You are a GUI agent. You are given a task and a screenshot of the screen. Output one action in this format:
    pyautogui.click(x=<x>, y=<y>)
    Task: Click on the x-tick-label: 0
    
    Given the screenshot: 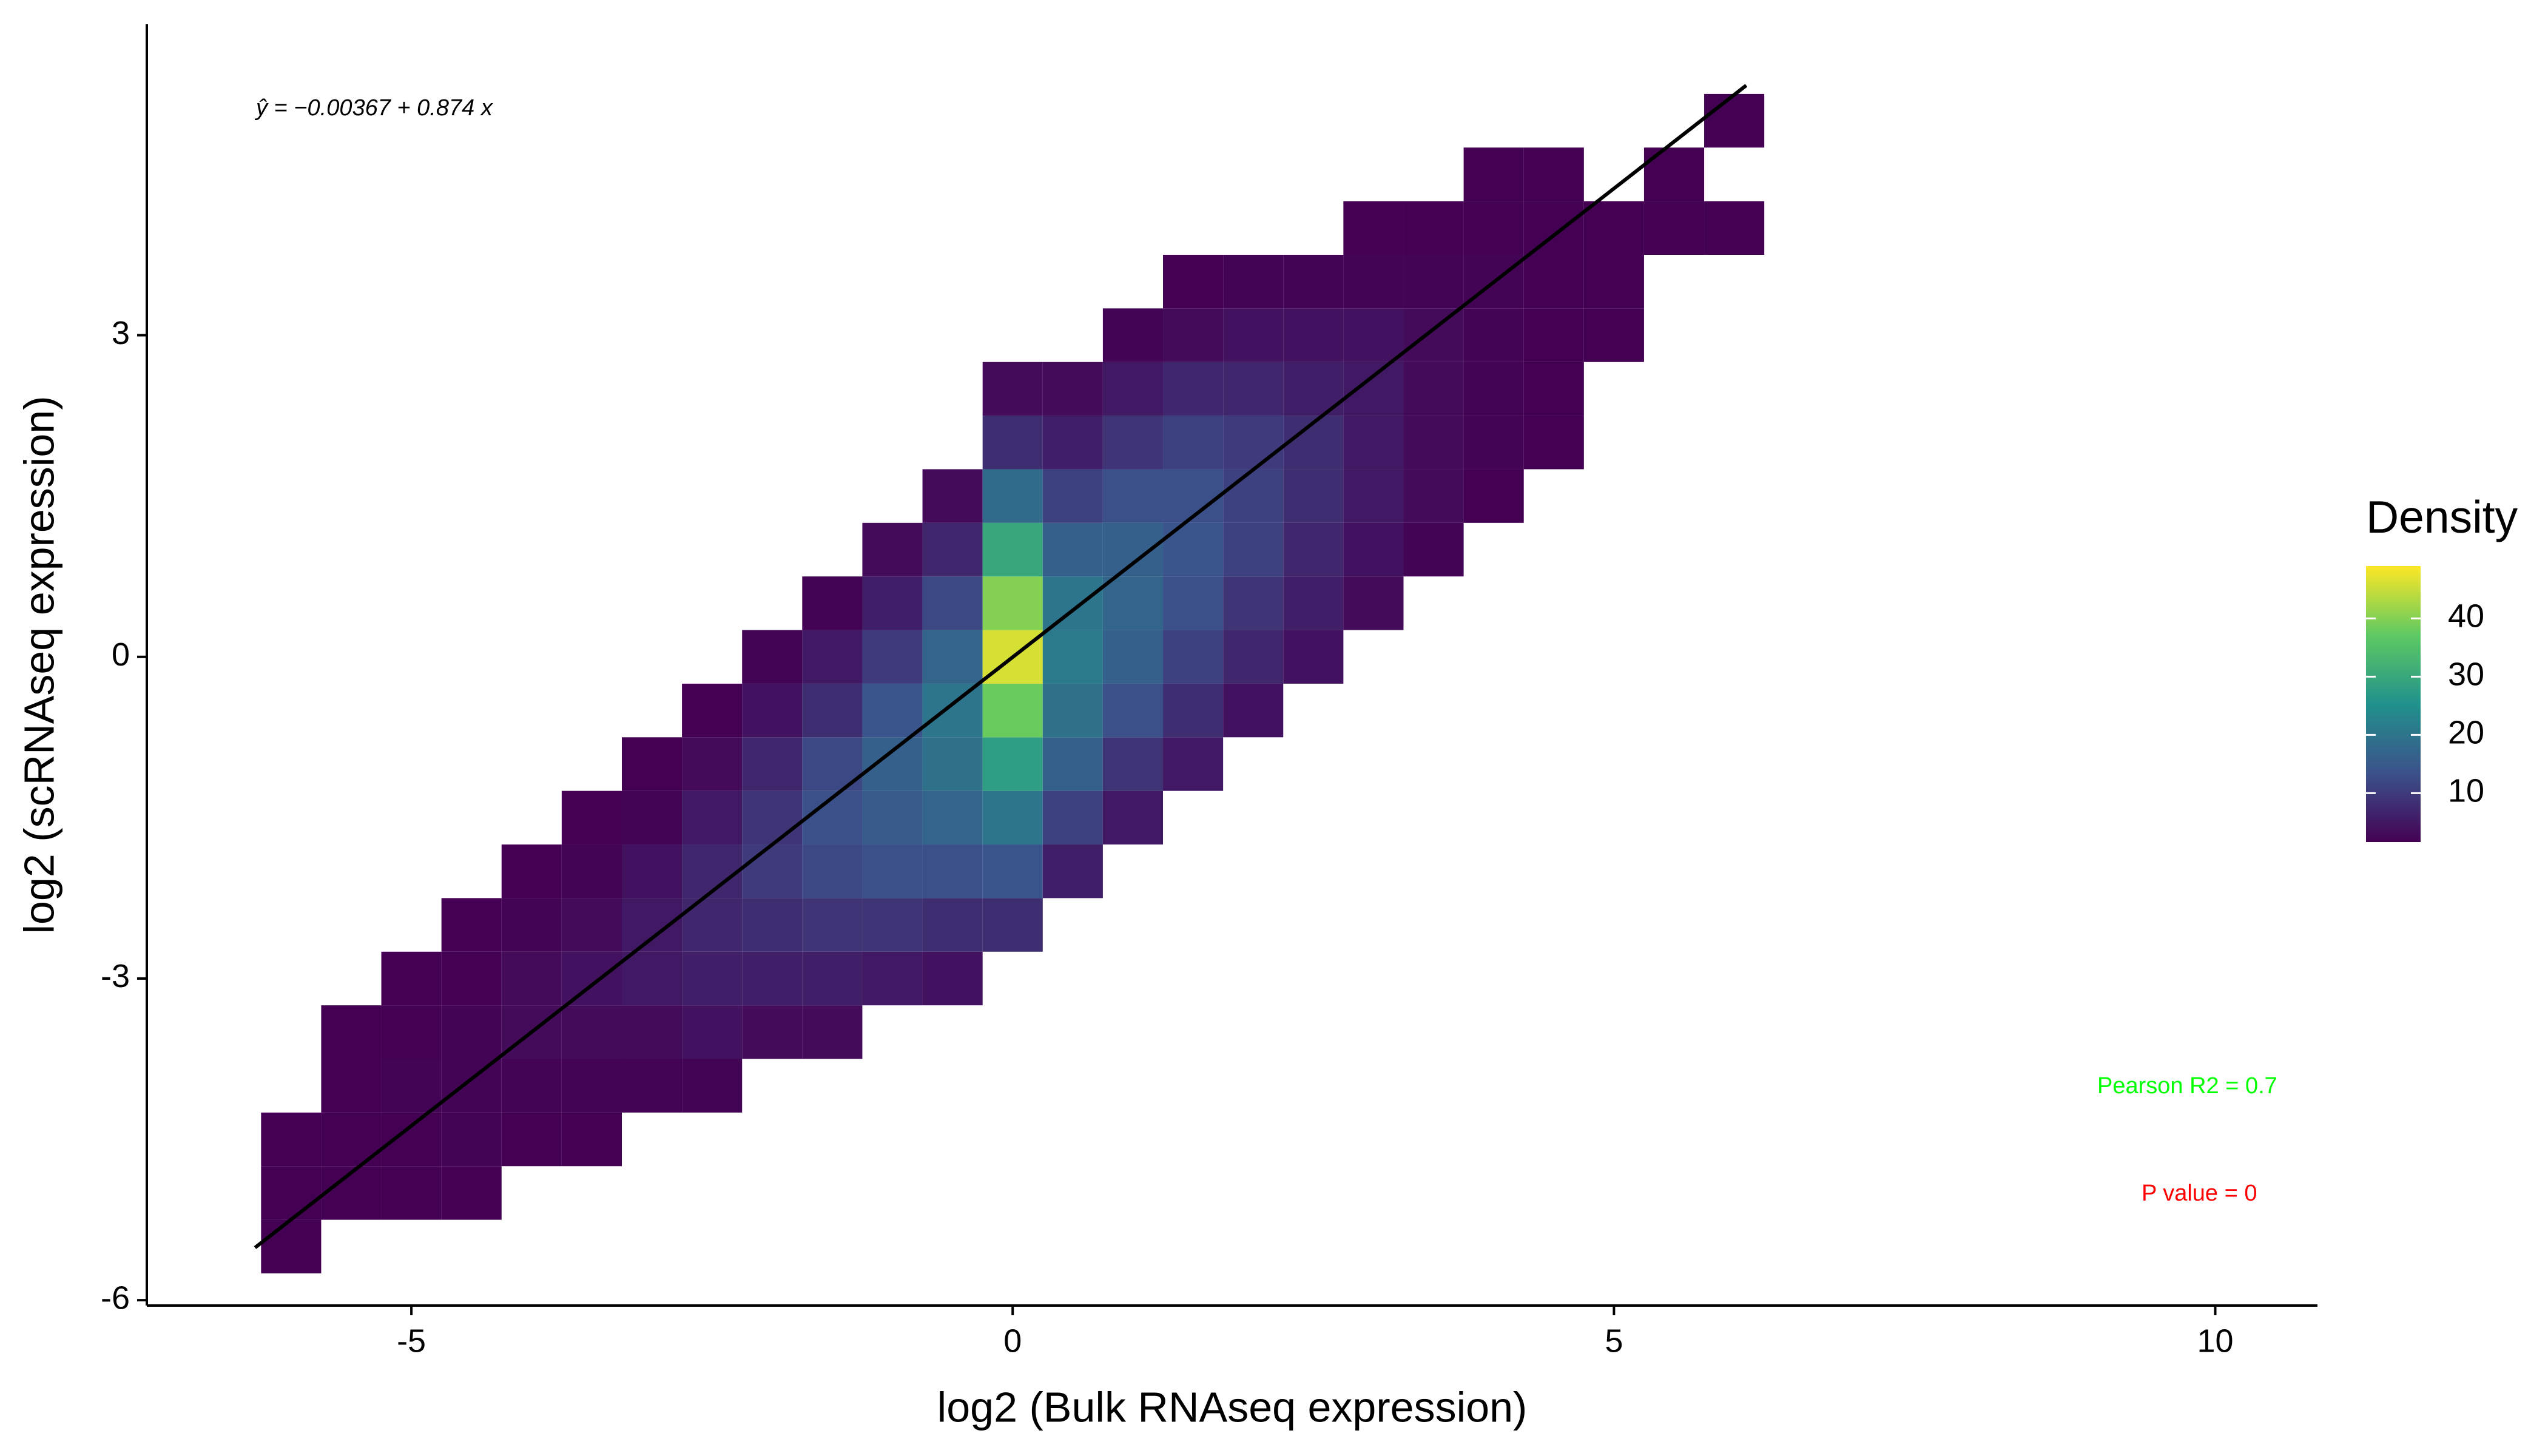 What is the action you would take?
    pyautogui.click(x=1012, y=1341)
    